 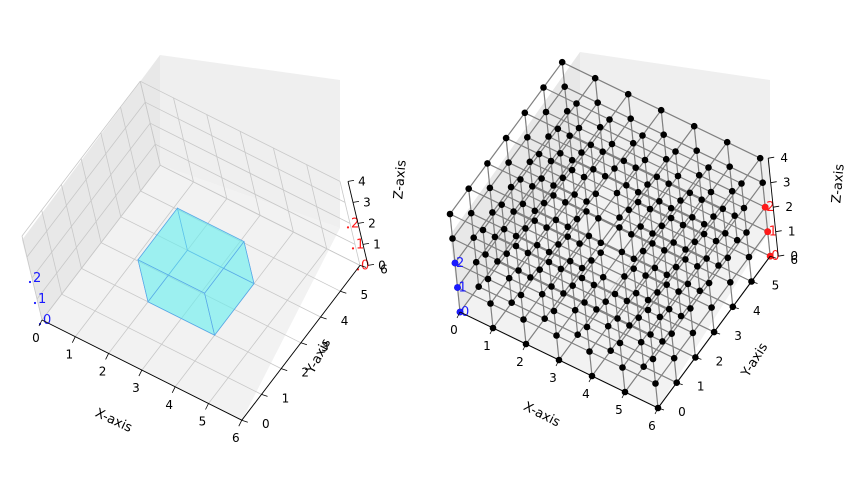 I want to click on left-cube, so click(x=196, y=271).